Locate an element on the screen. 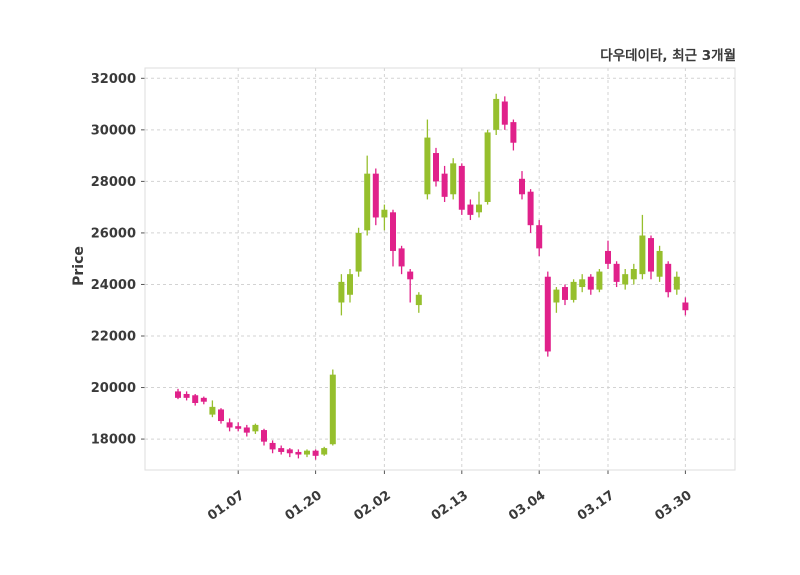 The image size is (800, 575). x-tick-label: 01.07 is located at coordinates (226, 506).